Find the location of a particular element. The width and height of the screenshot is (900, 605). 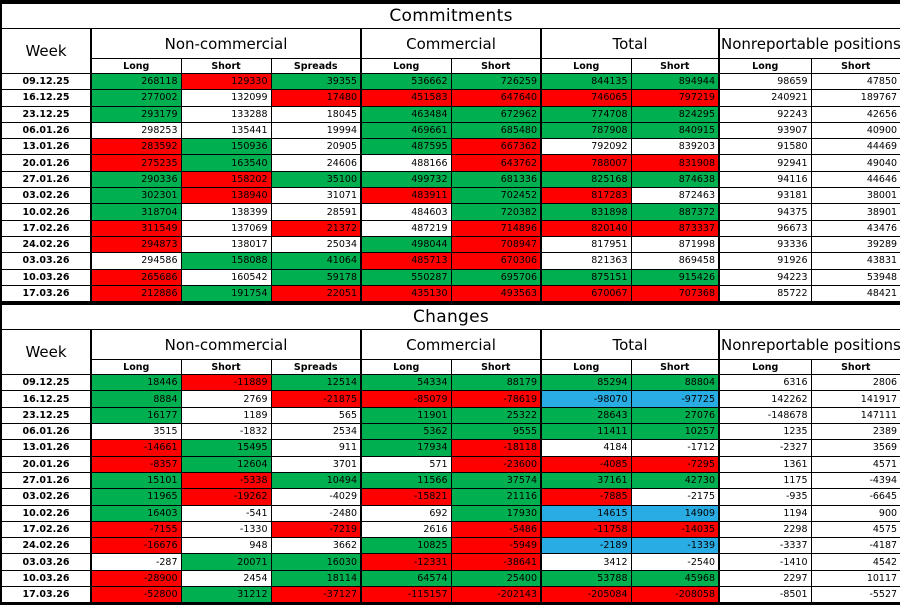

value-cell: -148678 is located at coordinates (765, 415).